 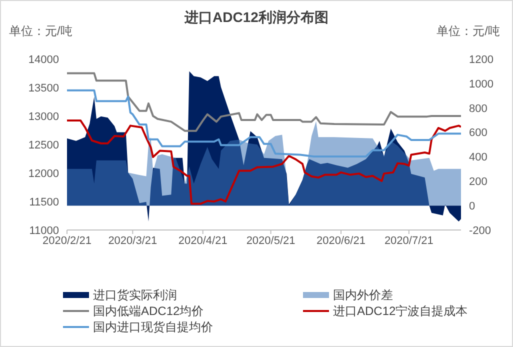 I want to click on y2-axis-title: 单位：元/吨, so click(x=468, y=31).